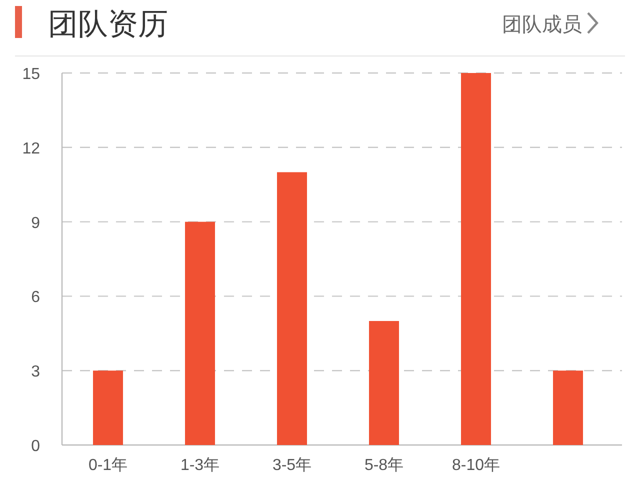 Image resolution: width=640 pixels, height=481 pixels. What do you see at coordinates (31, 74) in the screenshot?
I see `y-tick-label: 15` at bounding box center [31, 74].